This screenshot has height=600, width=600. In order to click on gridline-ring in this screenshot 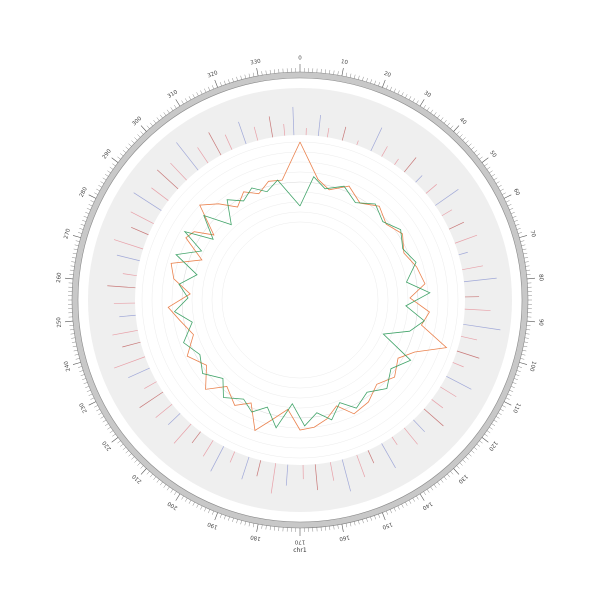, I will do `click(300, 300)`.